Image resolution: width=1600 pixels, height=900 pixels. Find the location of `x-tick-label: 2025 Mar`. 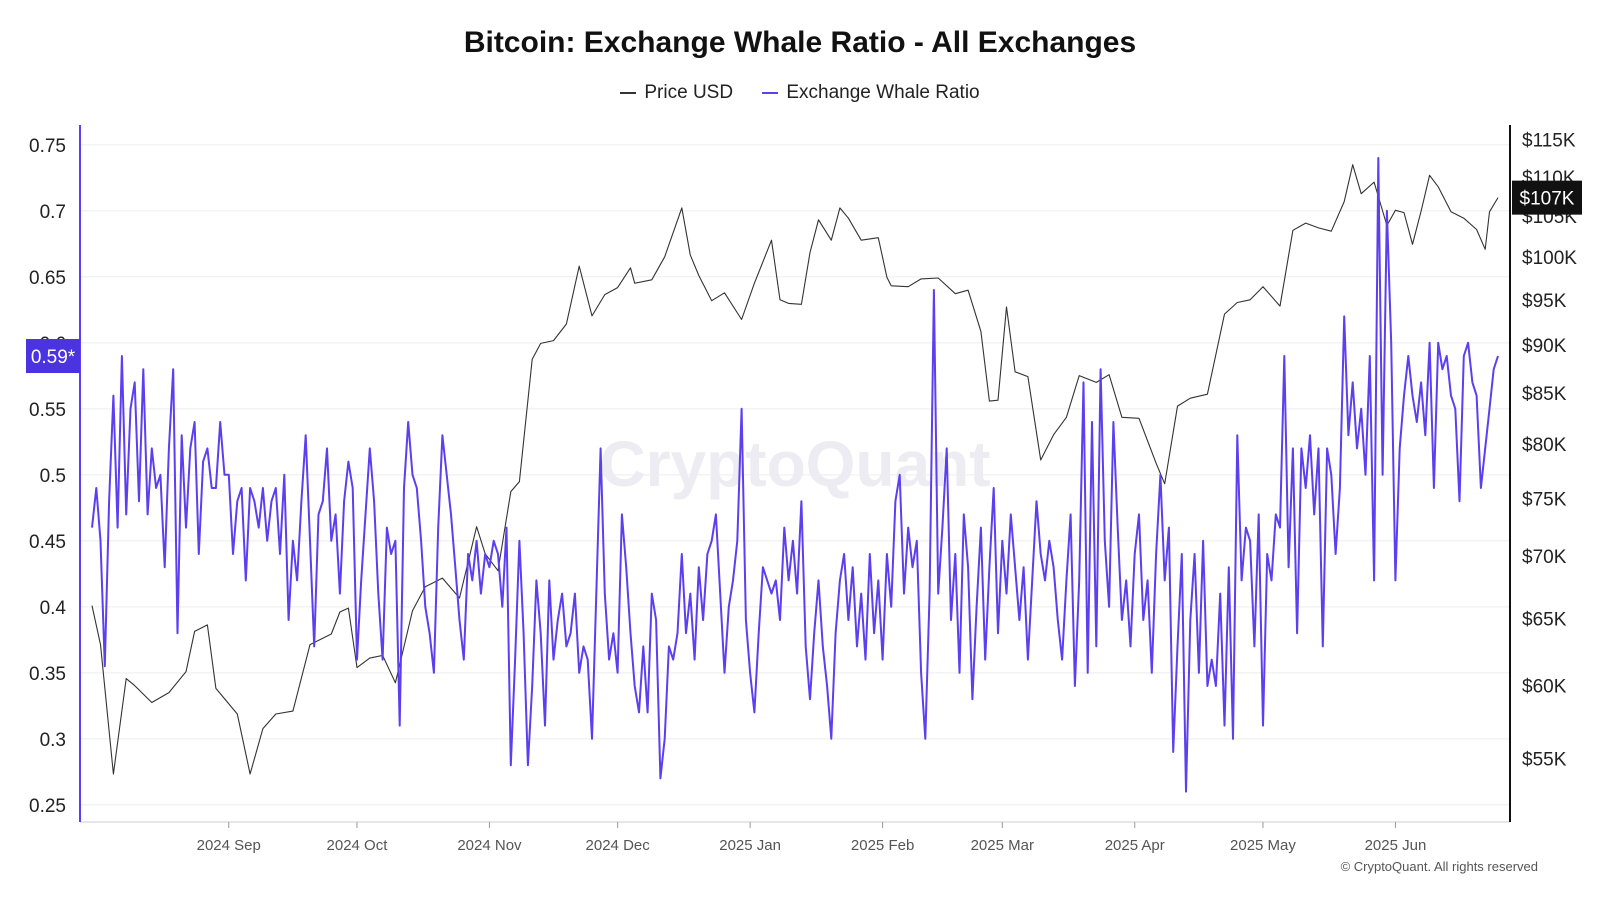

x-tick-label: 2025 Mar is located at coordinates (1002, 845).